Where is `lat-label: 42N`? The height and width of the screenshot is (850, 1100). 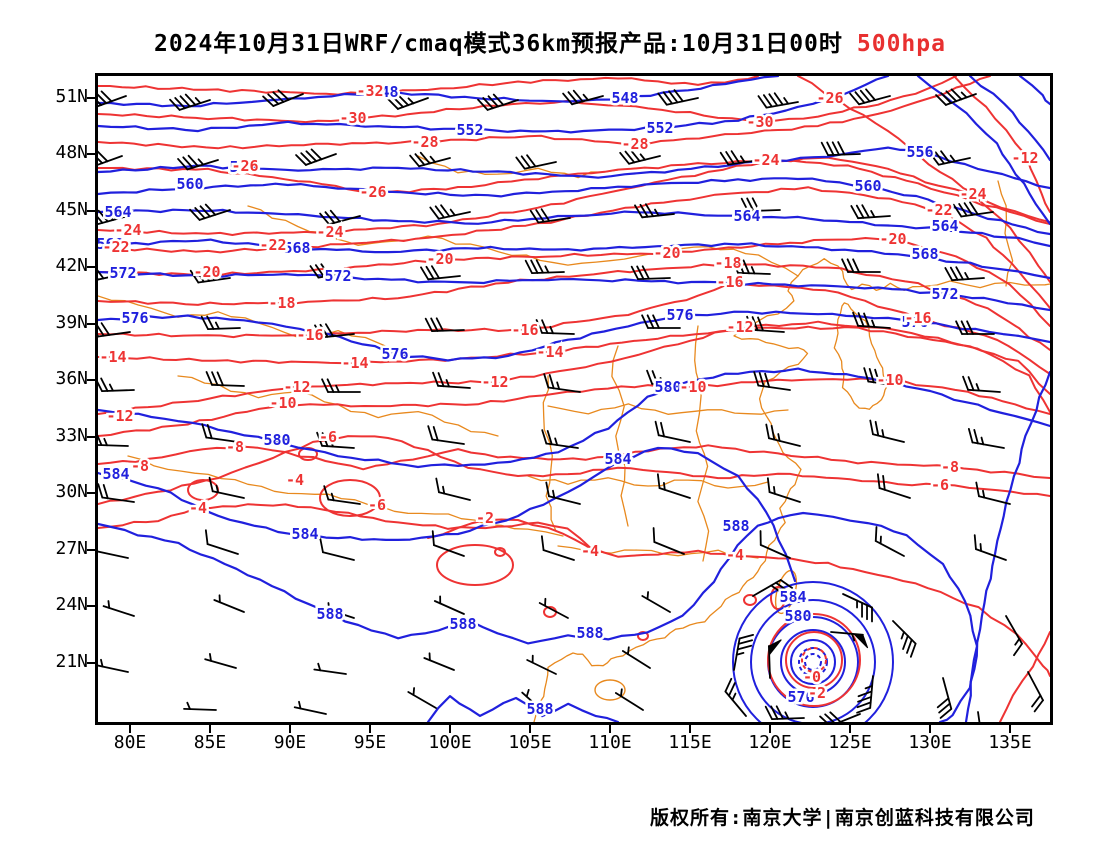
lat-label: 42N is located at coordinates (71, 265).